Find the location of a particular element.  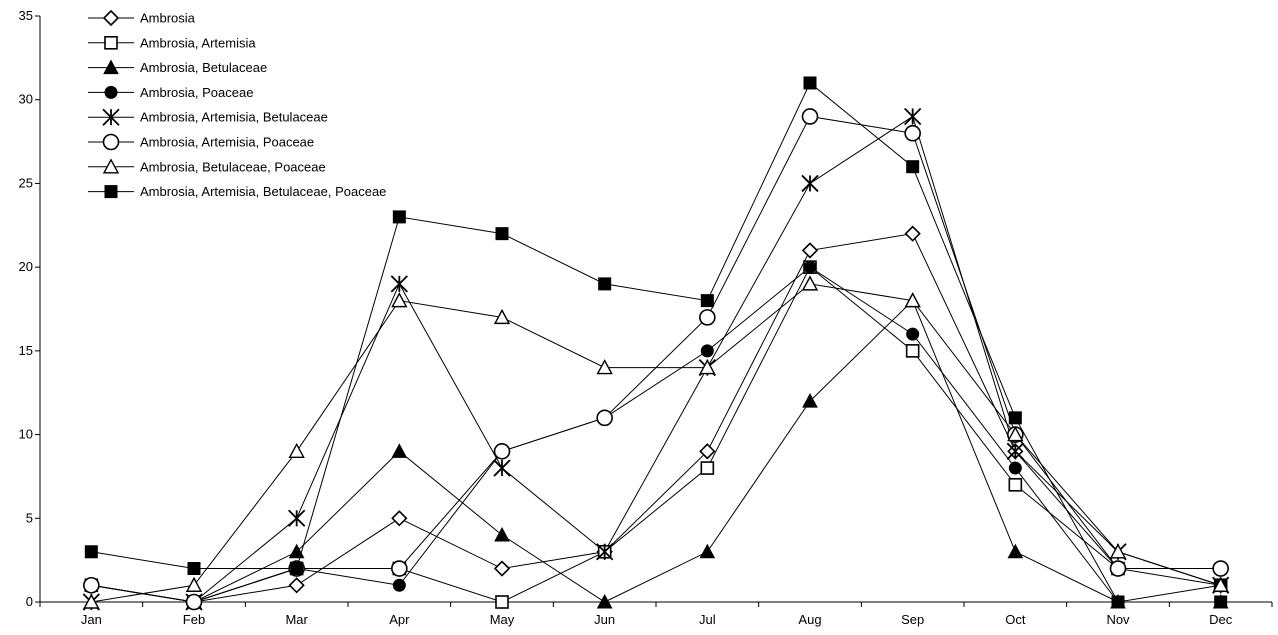

legend-label: Ambrosia, Artemisia, Betulaceae, Poaceae is located at coordinates (263, 191).